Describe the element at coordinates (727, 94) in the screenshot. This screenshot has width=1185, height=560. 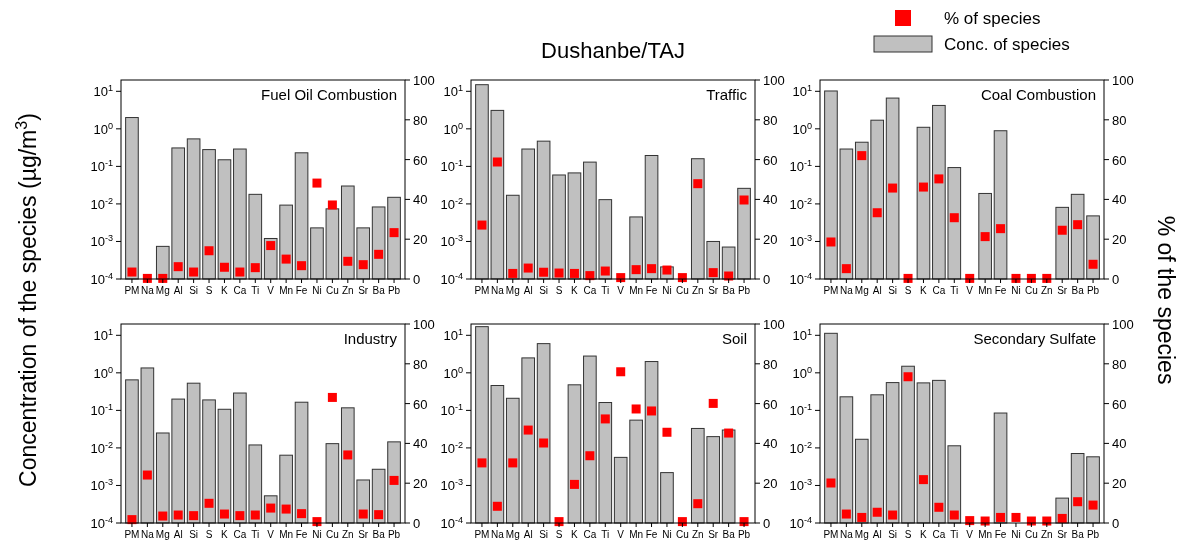
I see `chart-title: Traffic` at that location.